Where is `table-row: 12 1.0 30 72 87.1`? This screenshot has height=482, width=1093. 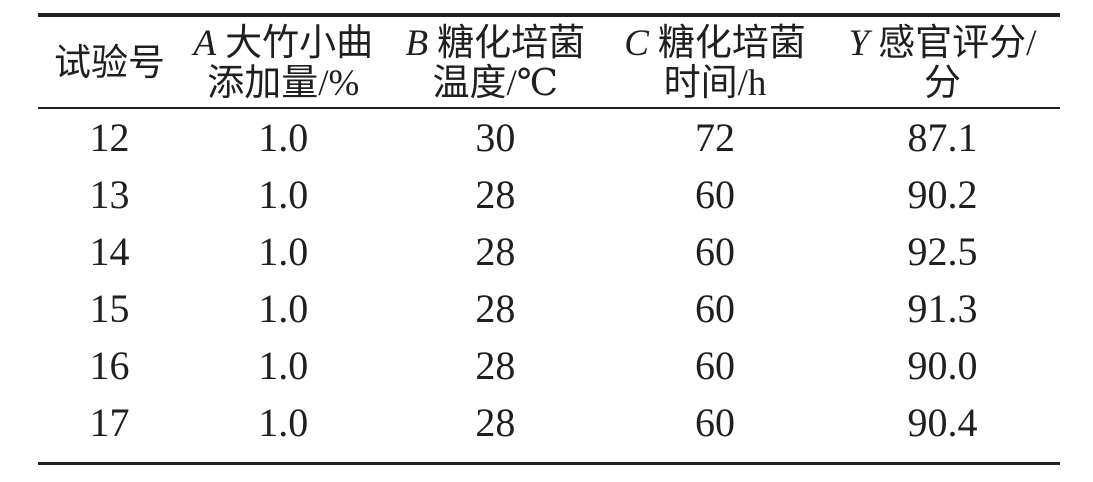 table-row: 12 1.0 30 72 87.1 is located at coordinates (549, 137).